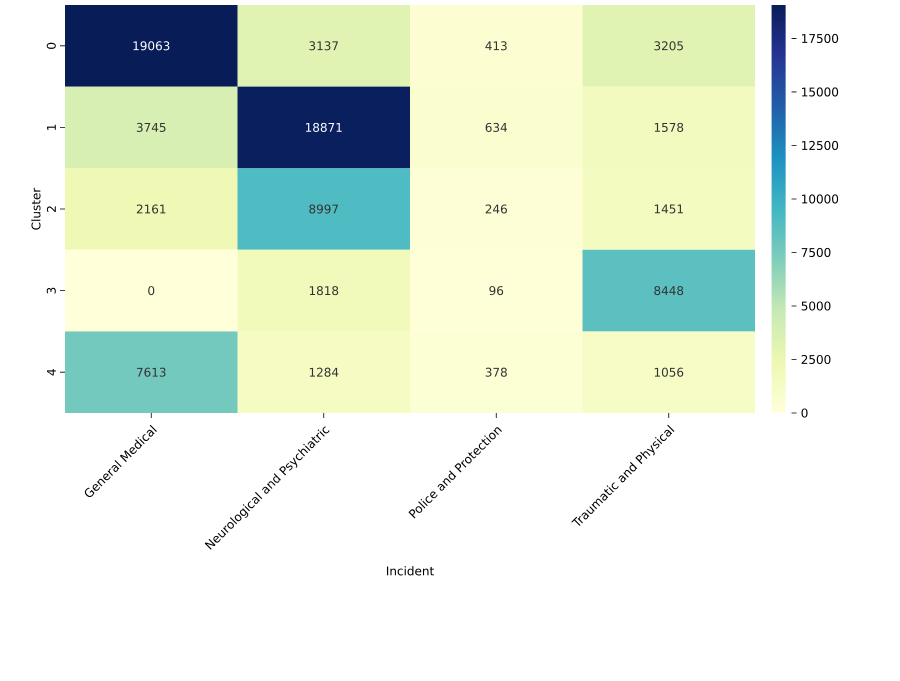 Image resolution: width=900 pixels, height=681 pixels. I want to click on y-tick-label: 4, so click(51, 372).